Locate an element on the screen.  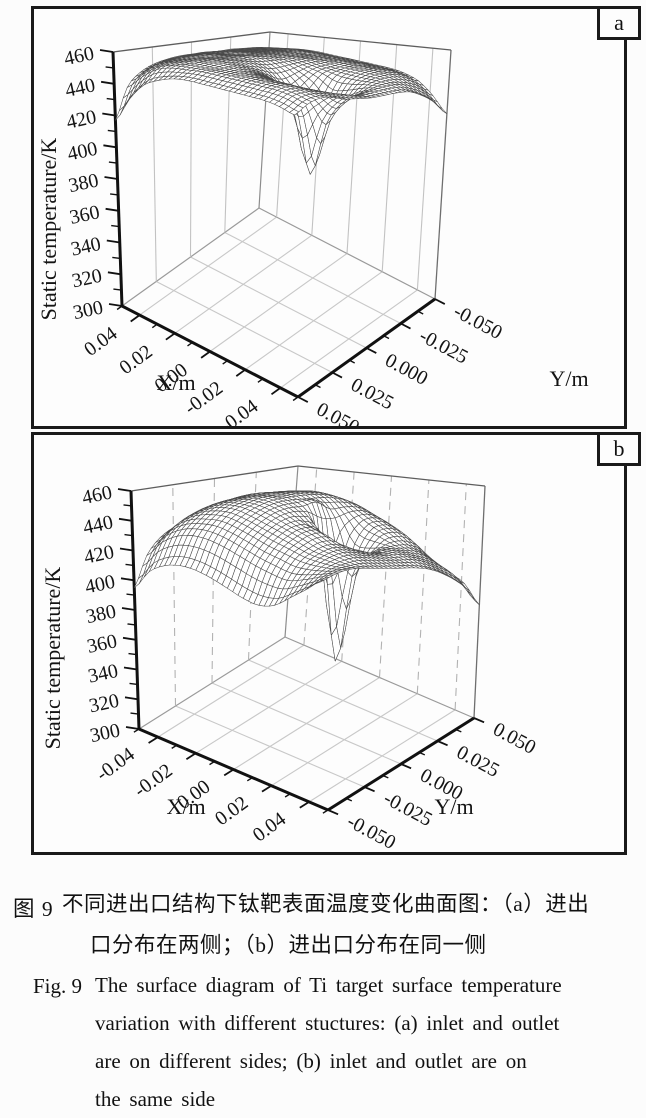
panel-label-b: b is located at coordinates (619, 448).